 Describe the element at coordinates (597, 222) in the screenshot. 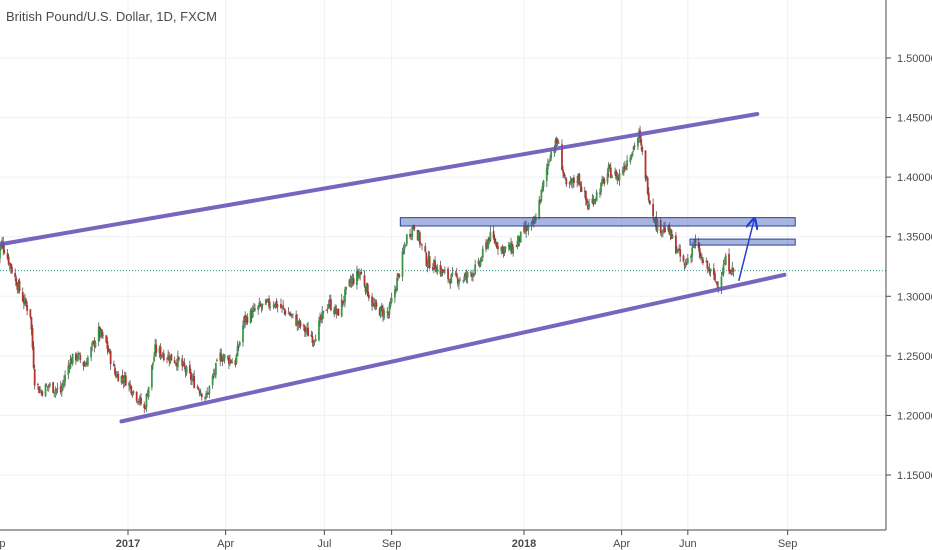

I see `resistance-zone-upper` at that location.